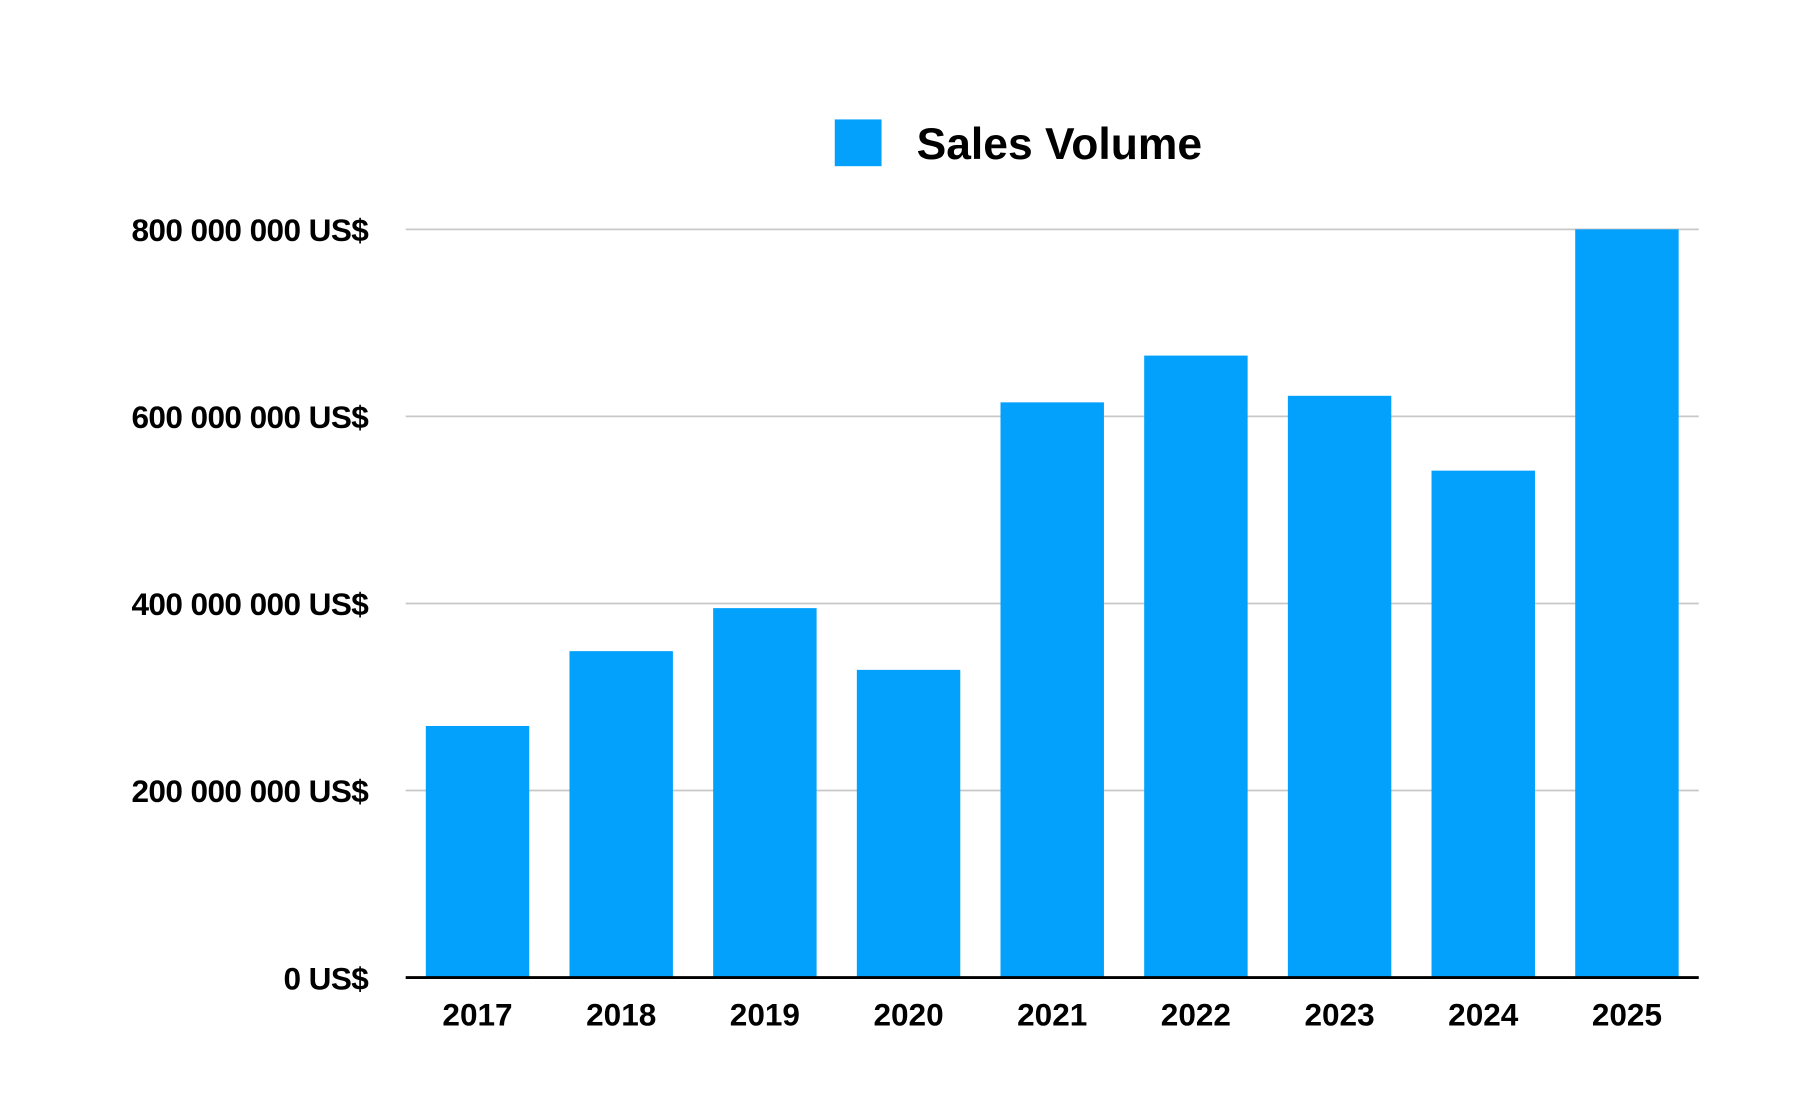 This screenshot has width=1811, height=1097. I want to click on x-tick-label: 2019, so click(765, 1015).